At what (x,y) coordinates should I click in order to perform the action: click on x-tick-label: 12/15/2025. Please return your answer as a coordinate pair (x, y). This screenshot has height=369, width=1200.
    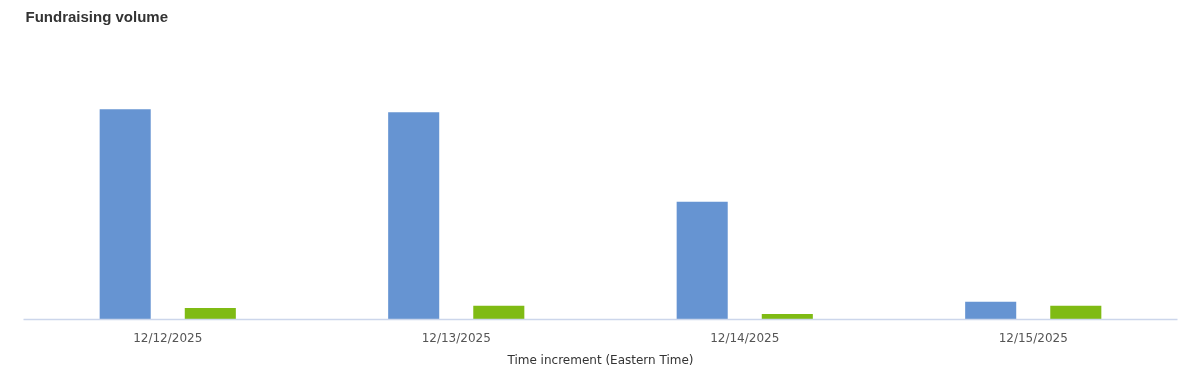
    Looking at the image, I should click on (1033, 337).